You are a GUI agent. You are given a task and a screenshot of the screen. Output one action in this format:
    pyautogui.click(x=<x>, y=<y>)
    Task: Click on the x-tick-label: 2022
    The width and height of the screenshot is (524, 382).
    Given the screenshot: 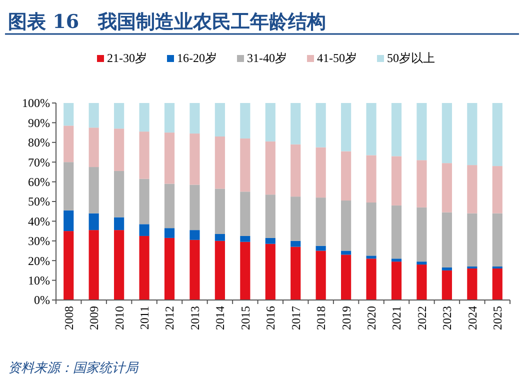 What is the action you would take?
    pyautogui.click(x=421, y=318)
    